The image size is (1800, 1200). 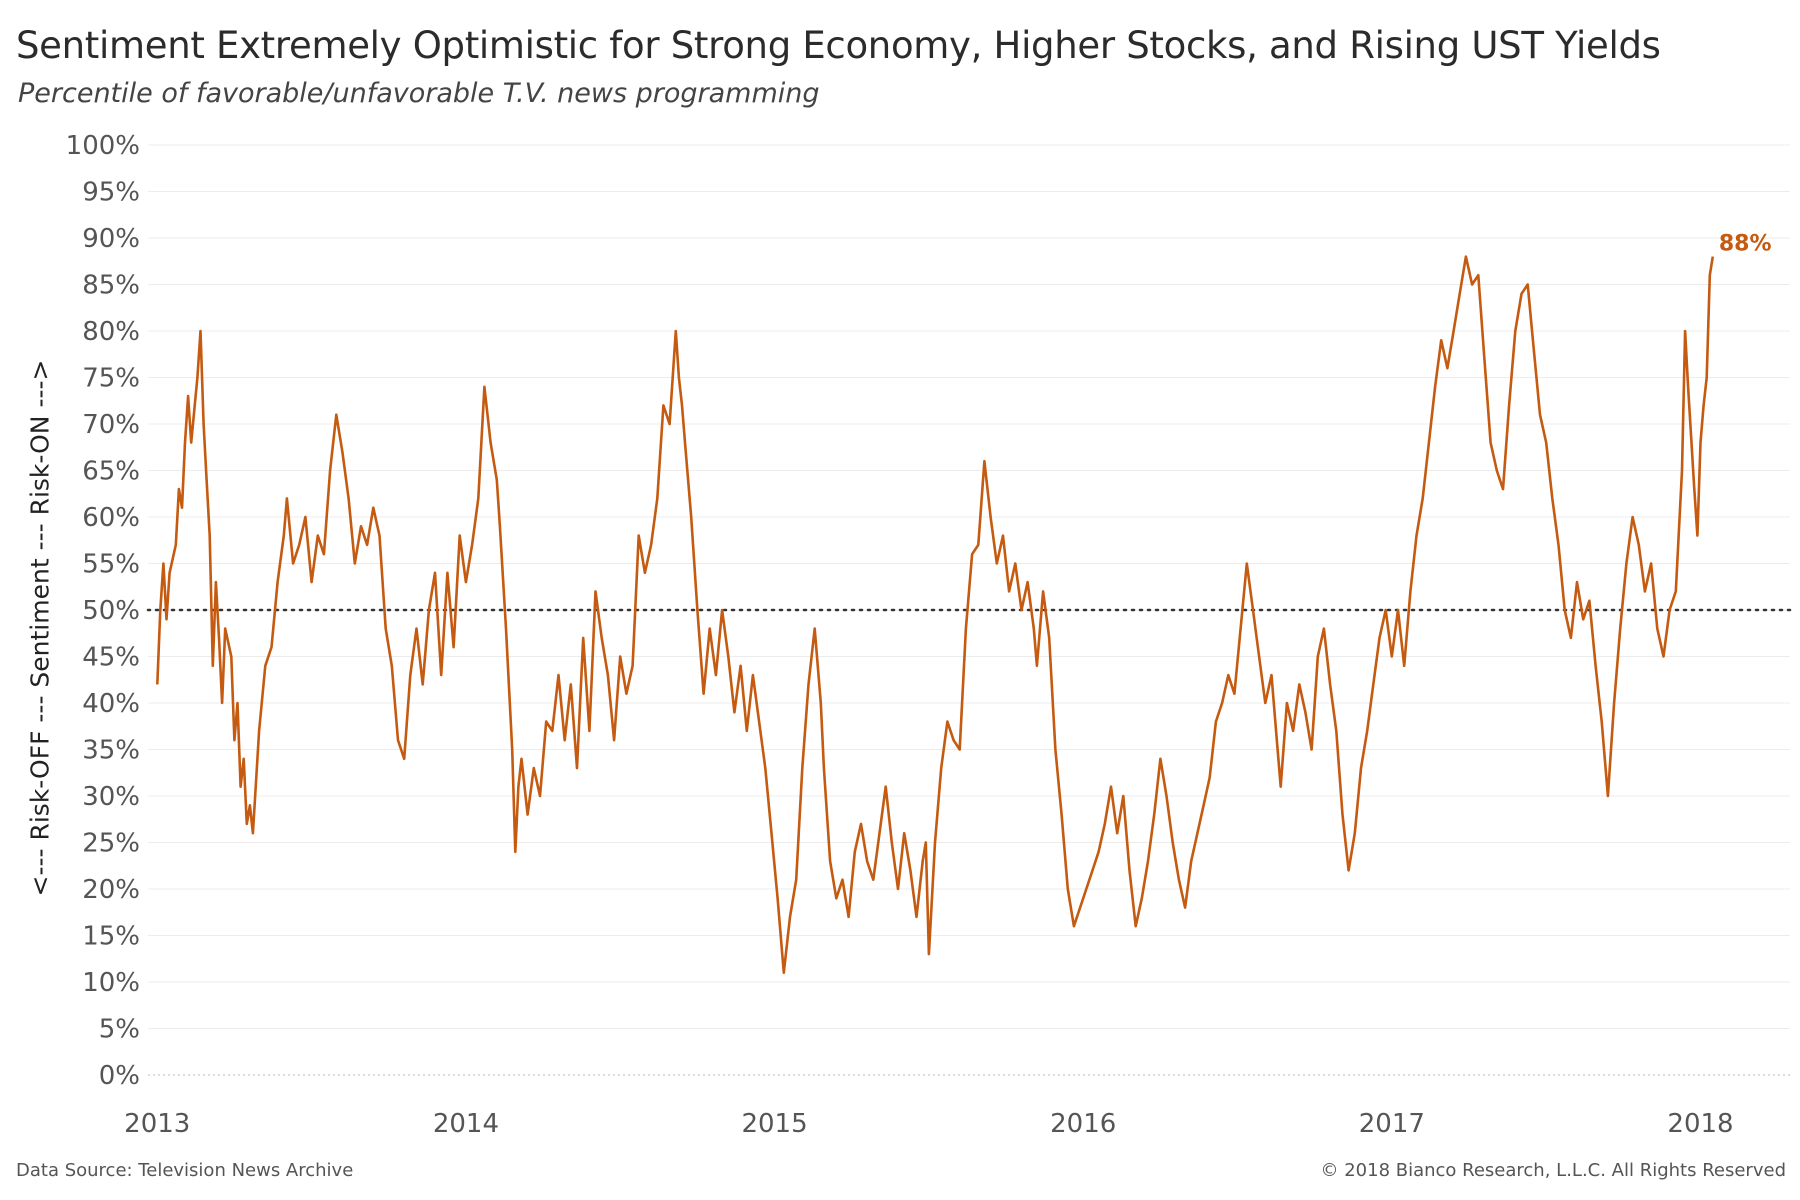 I want to click on y-tick-label: 75%, so click(x=111, y=379).